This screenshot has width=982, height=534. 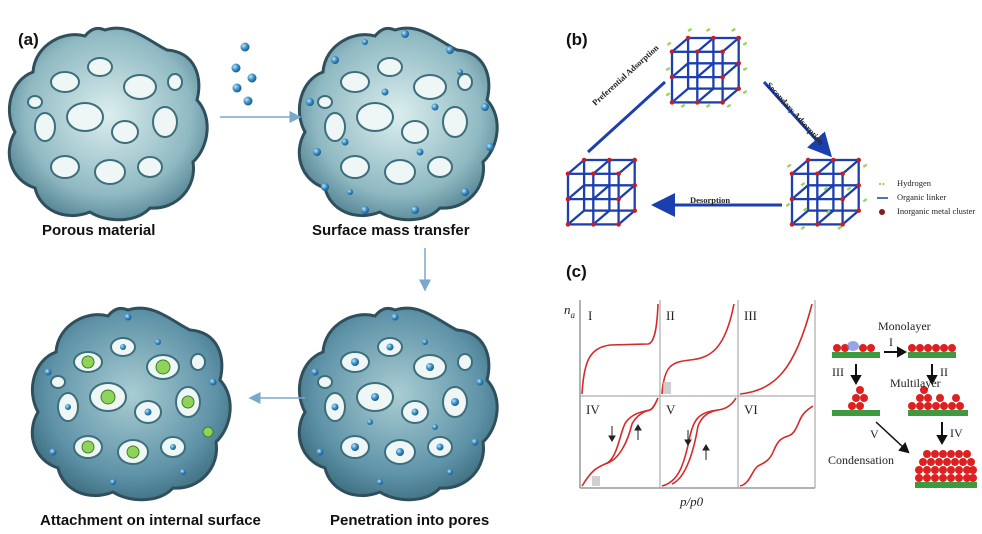 I want to click on attachment-blob, so click(x=131, y=404).